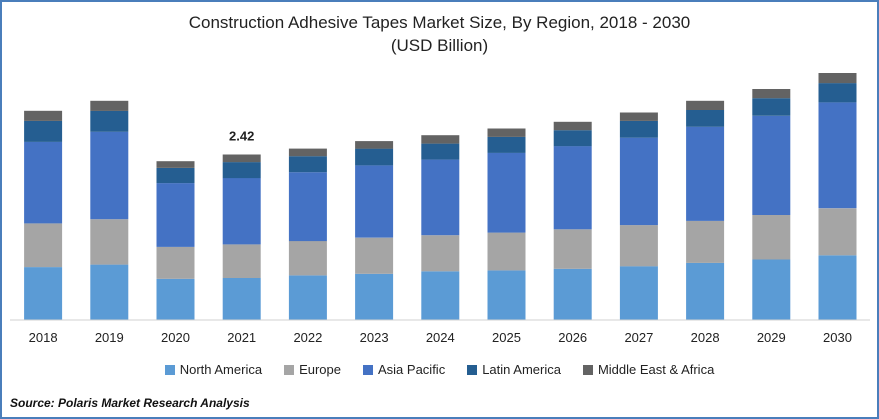 Image resolution: width=879 pixels, height=419 pixels. I want to click on x-tick-label: 2023, so click(374, 337).